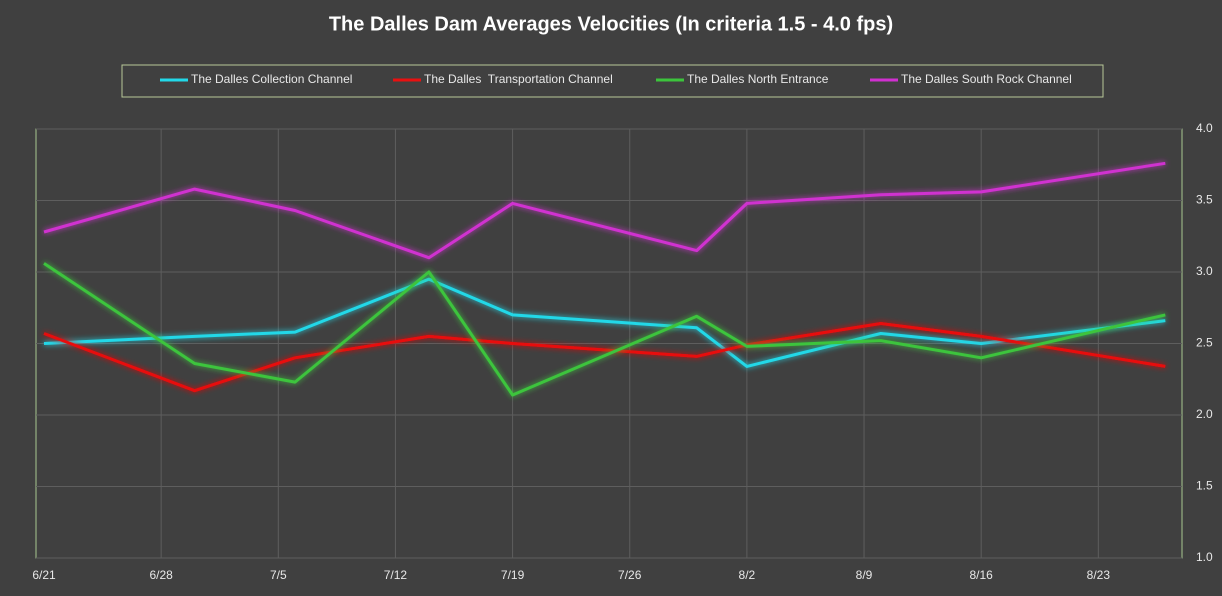  Describe the element at coordinates (1204, 486) in the screenshot. I see `y-tick-label: 1.5` at that location.